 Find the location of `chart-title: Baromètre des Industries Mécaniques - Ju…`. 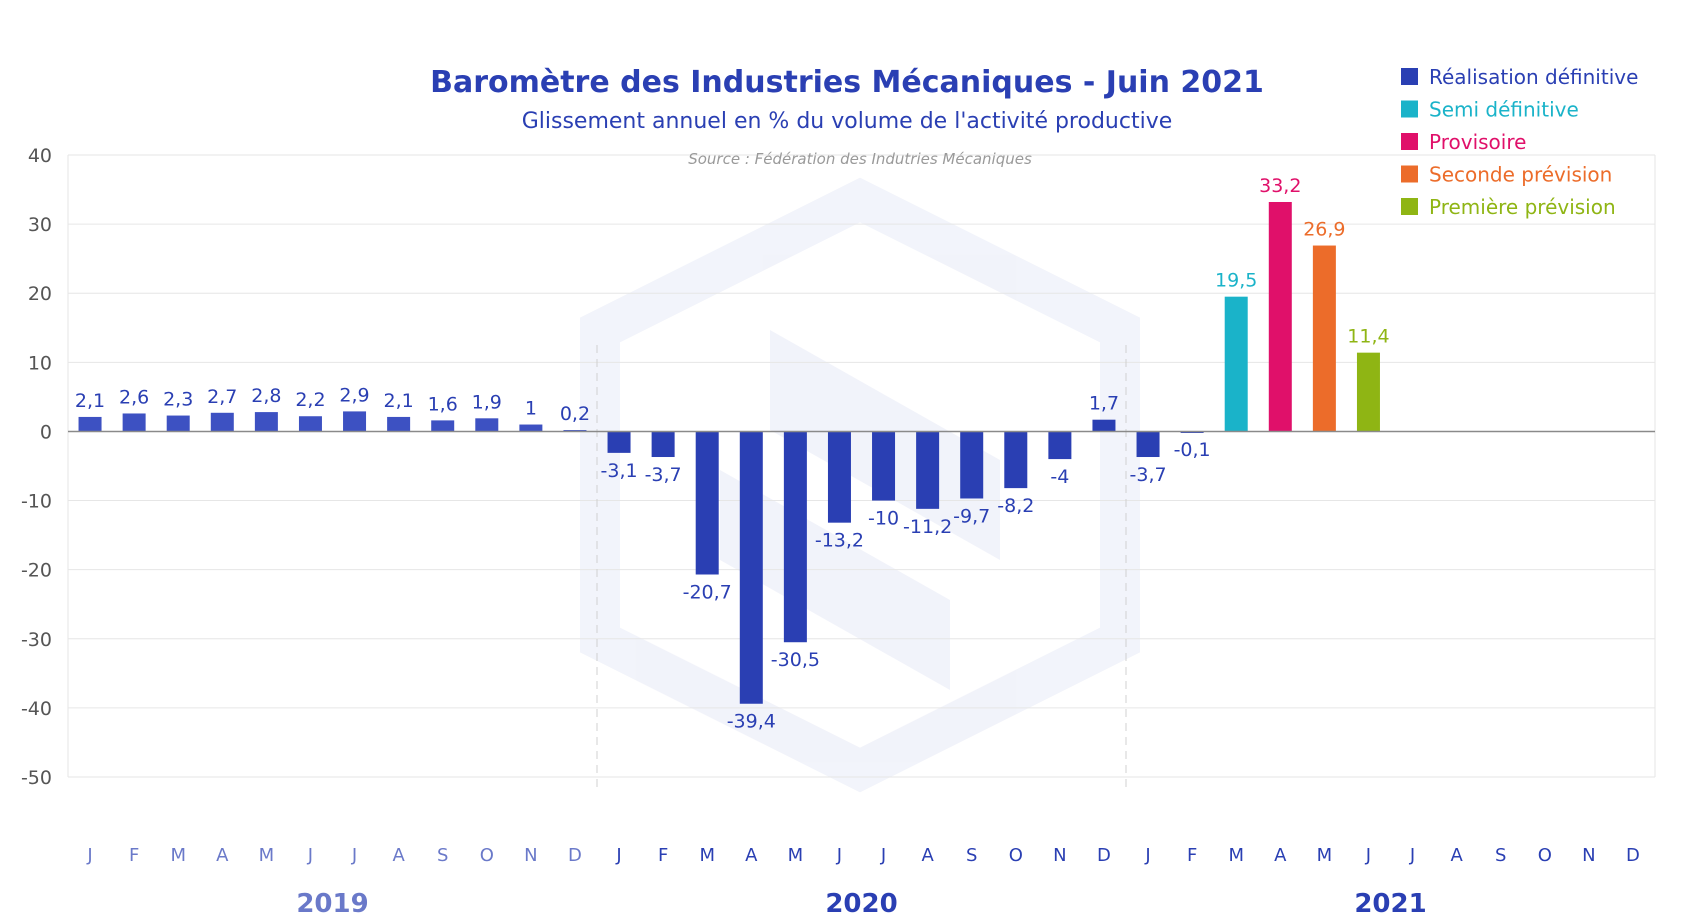

chart-title: Baromètre des Industries Mécaniques - Ju… is located at coordinates (847, 82).